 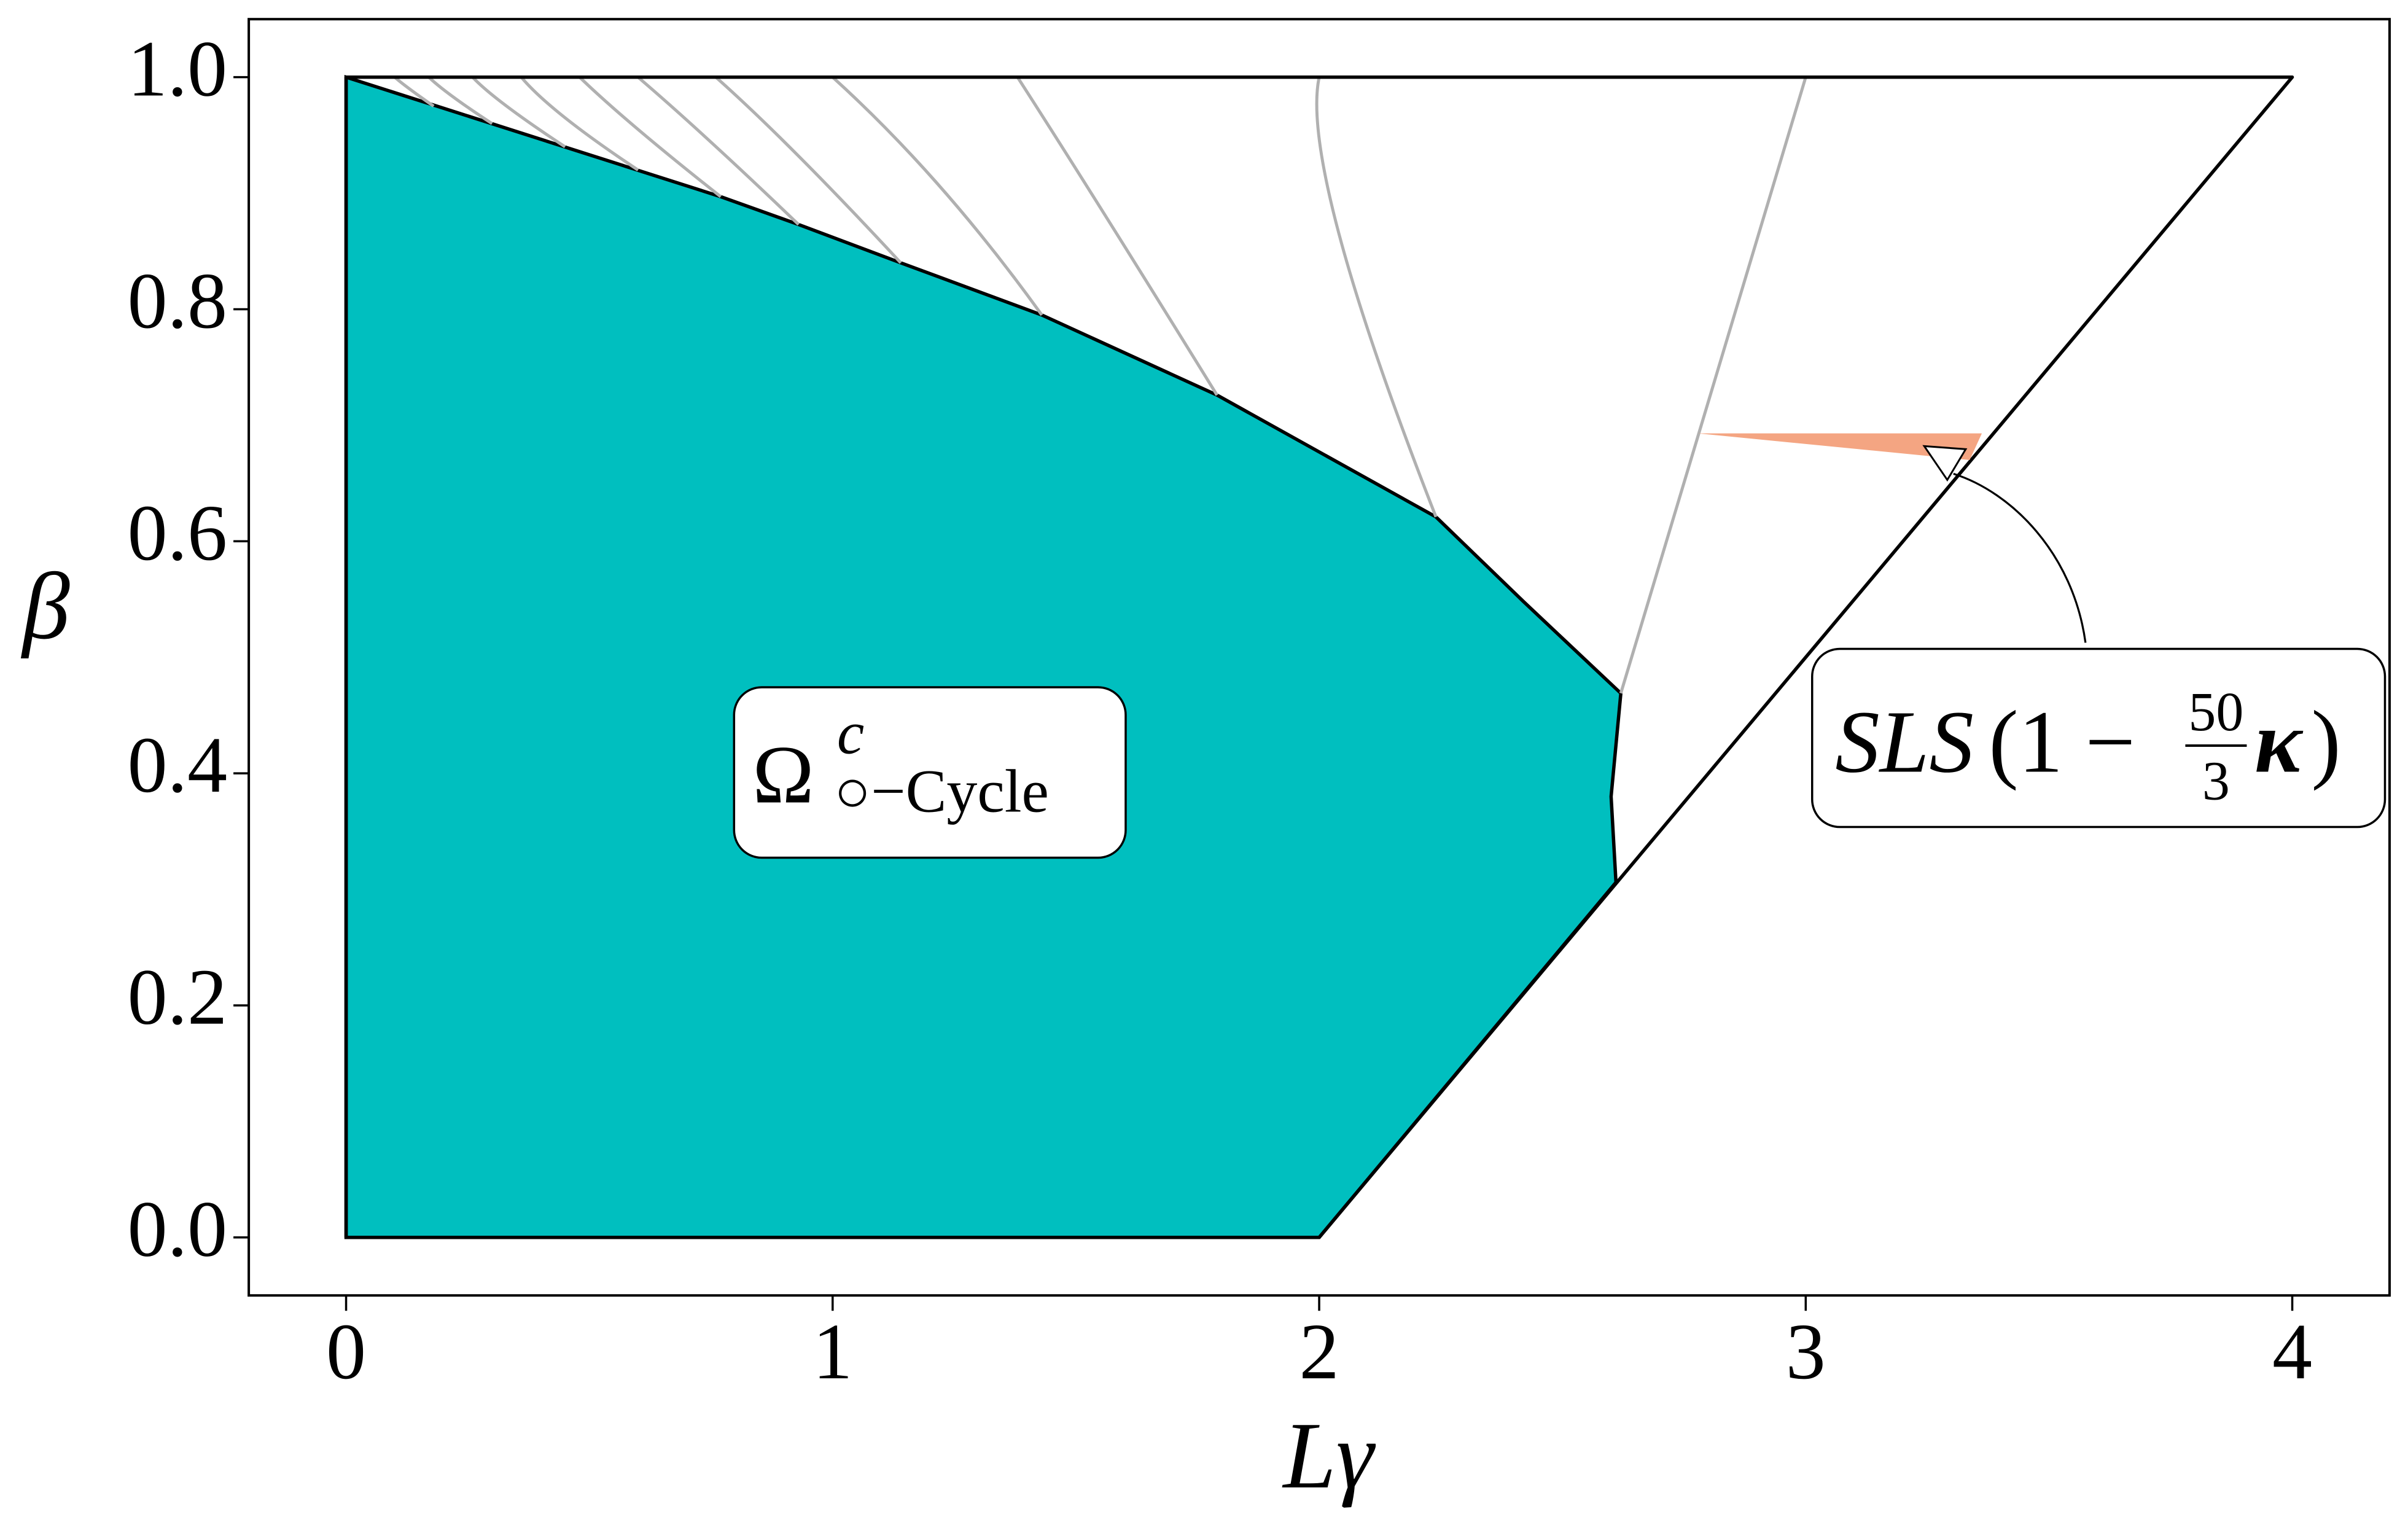 What do you see at coordinates (178, 765) in the screenshot?
I see `y-tick-label: 0.4` at bounding box center [178, 765].